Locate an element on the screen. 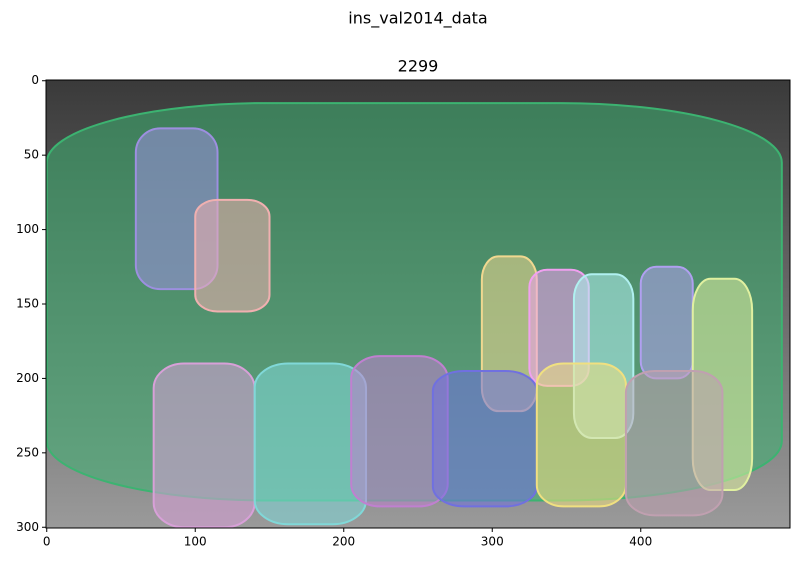  y-tick-label: 100 is located at coordinates (27, 229).